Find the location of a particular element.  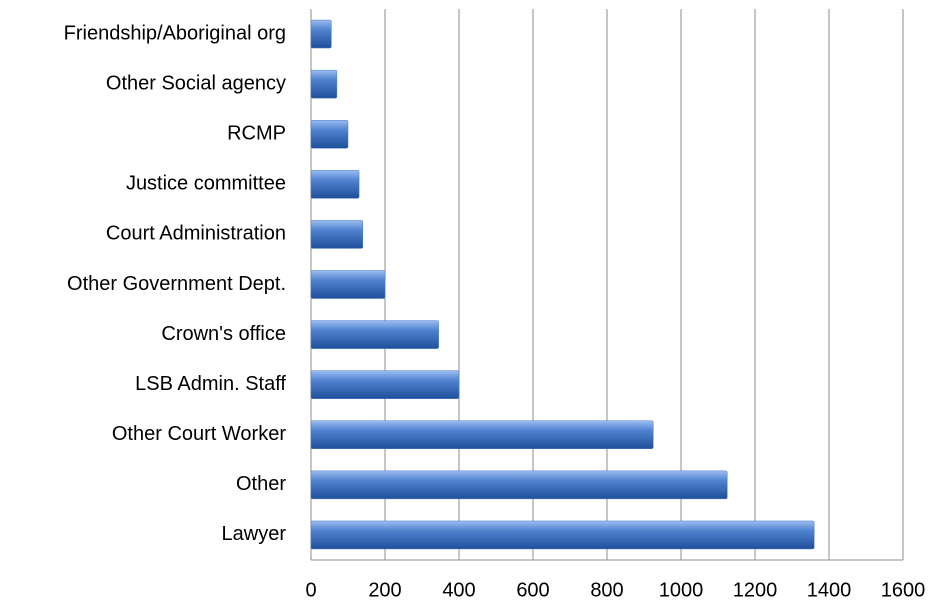

x-tick-label: 0 is located at coordinates (310, 590).